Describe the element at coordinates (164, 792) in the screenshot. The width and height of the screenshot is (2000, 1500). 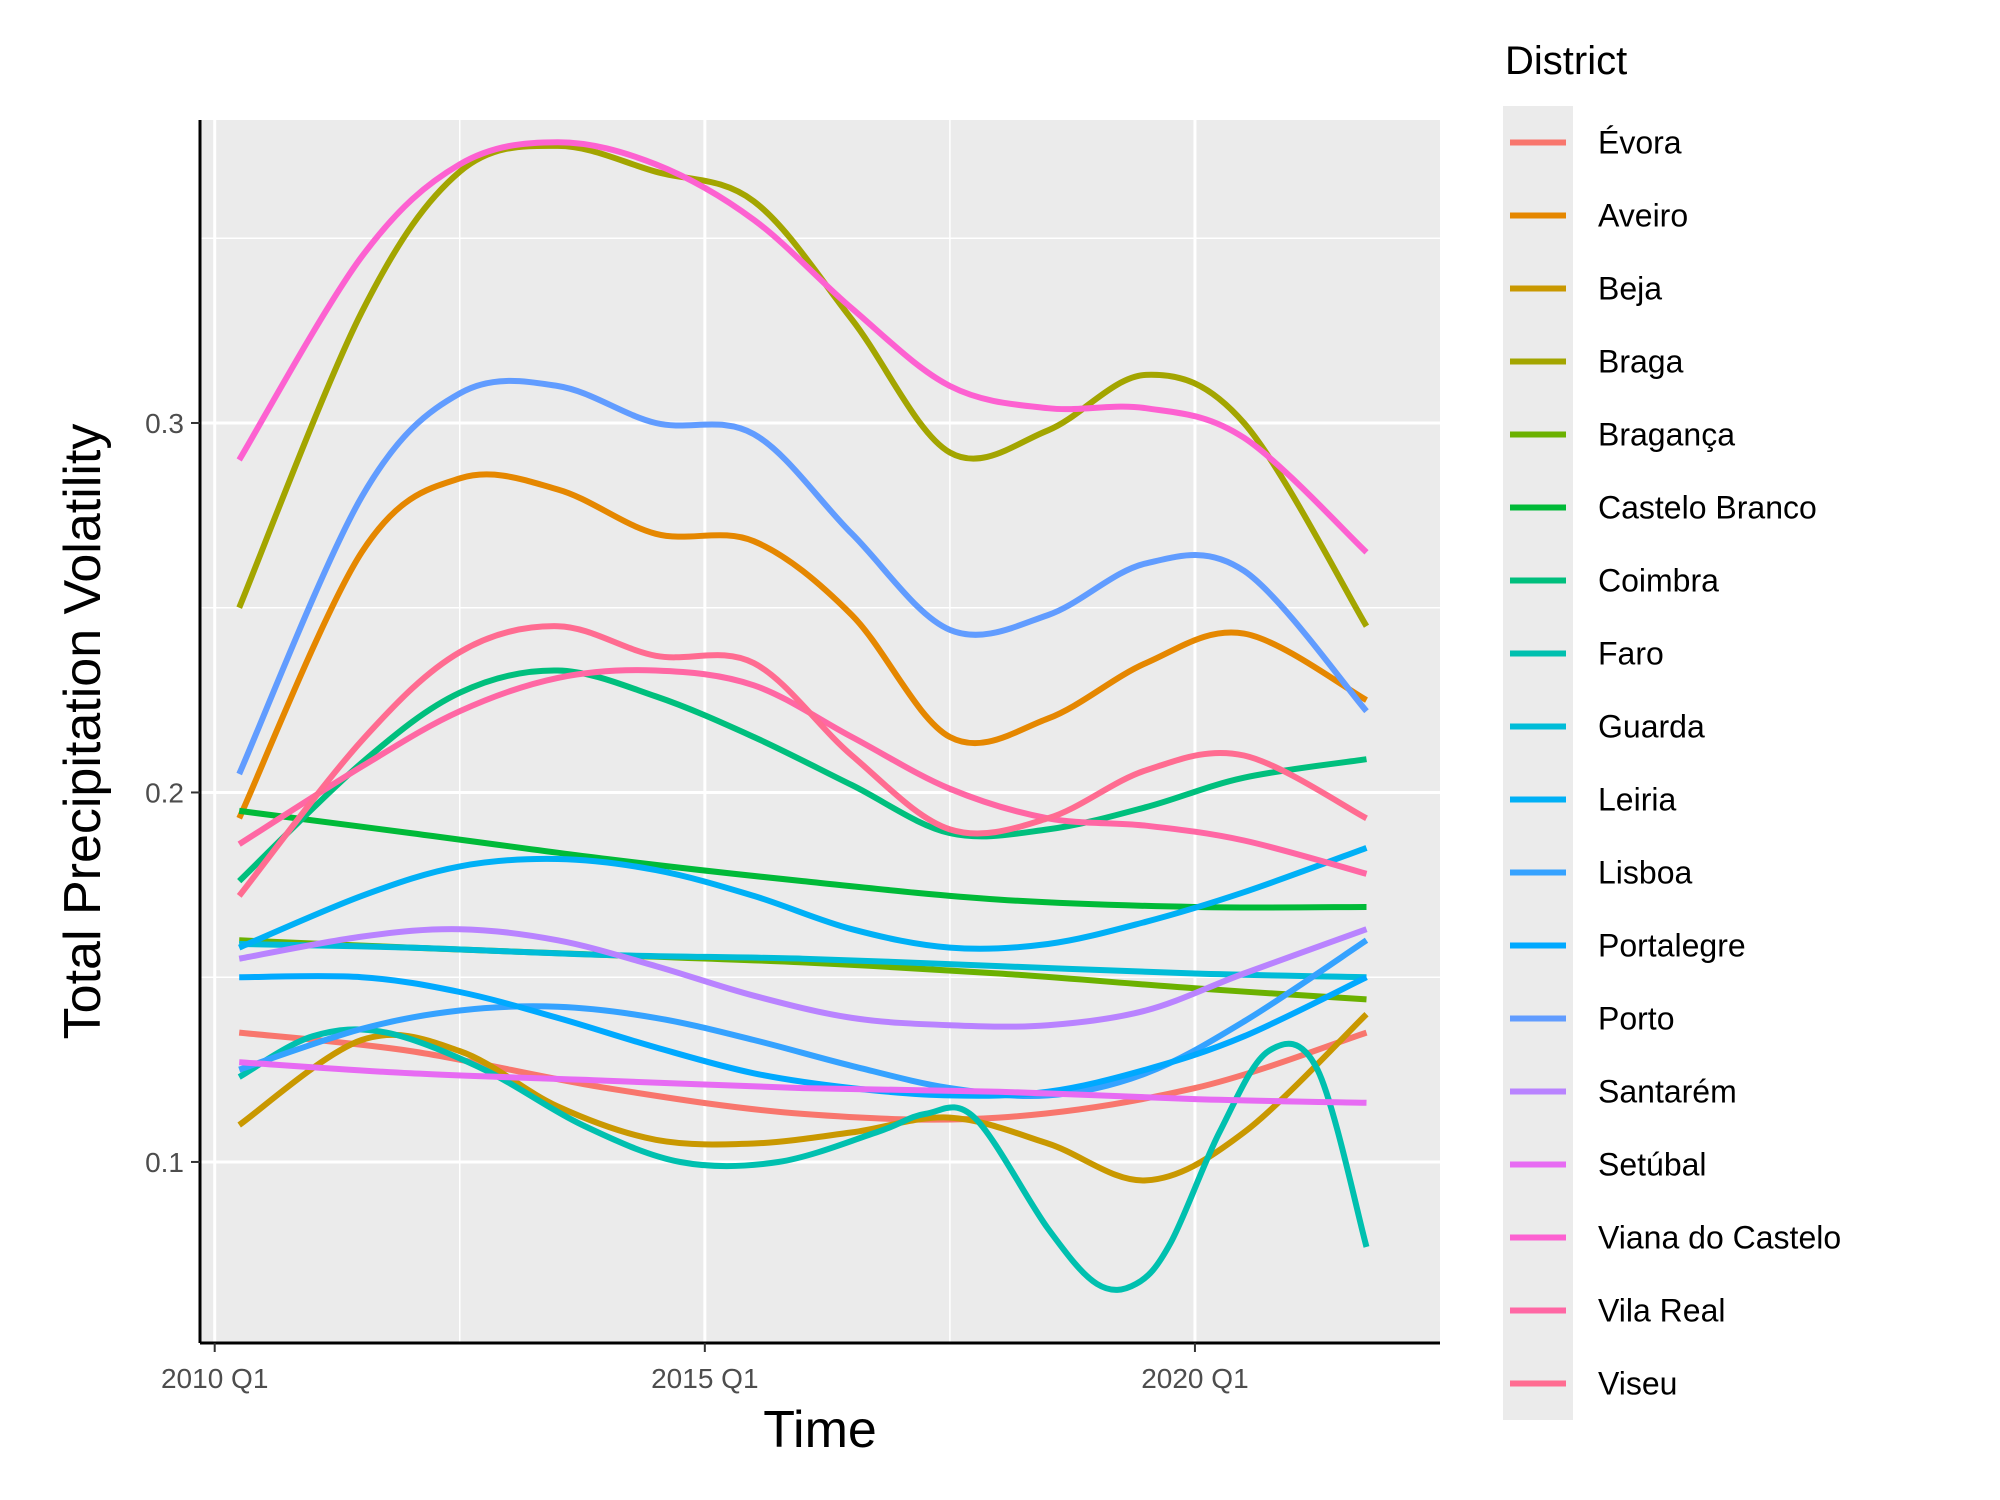
I see `y-tick-label: 0.2` at that location.